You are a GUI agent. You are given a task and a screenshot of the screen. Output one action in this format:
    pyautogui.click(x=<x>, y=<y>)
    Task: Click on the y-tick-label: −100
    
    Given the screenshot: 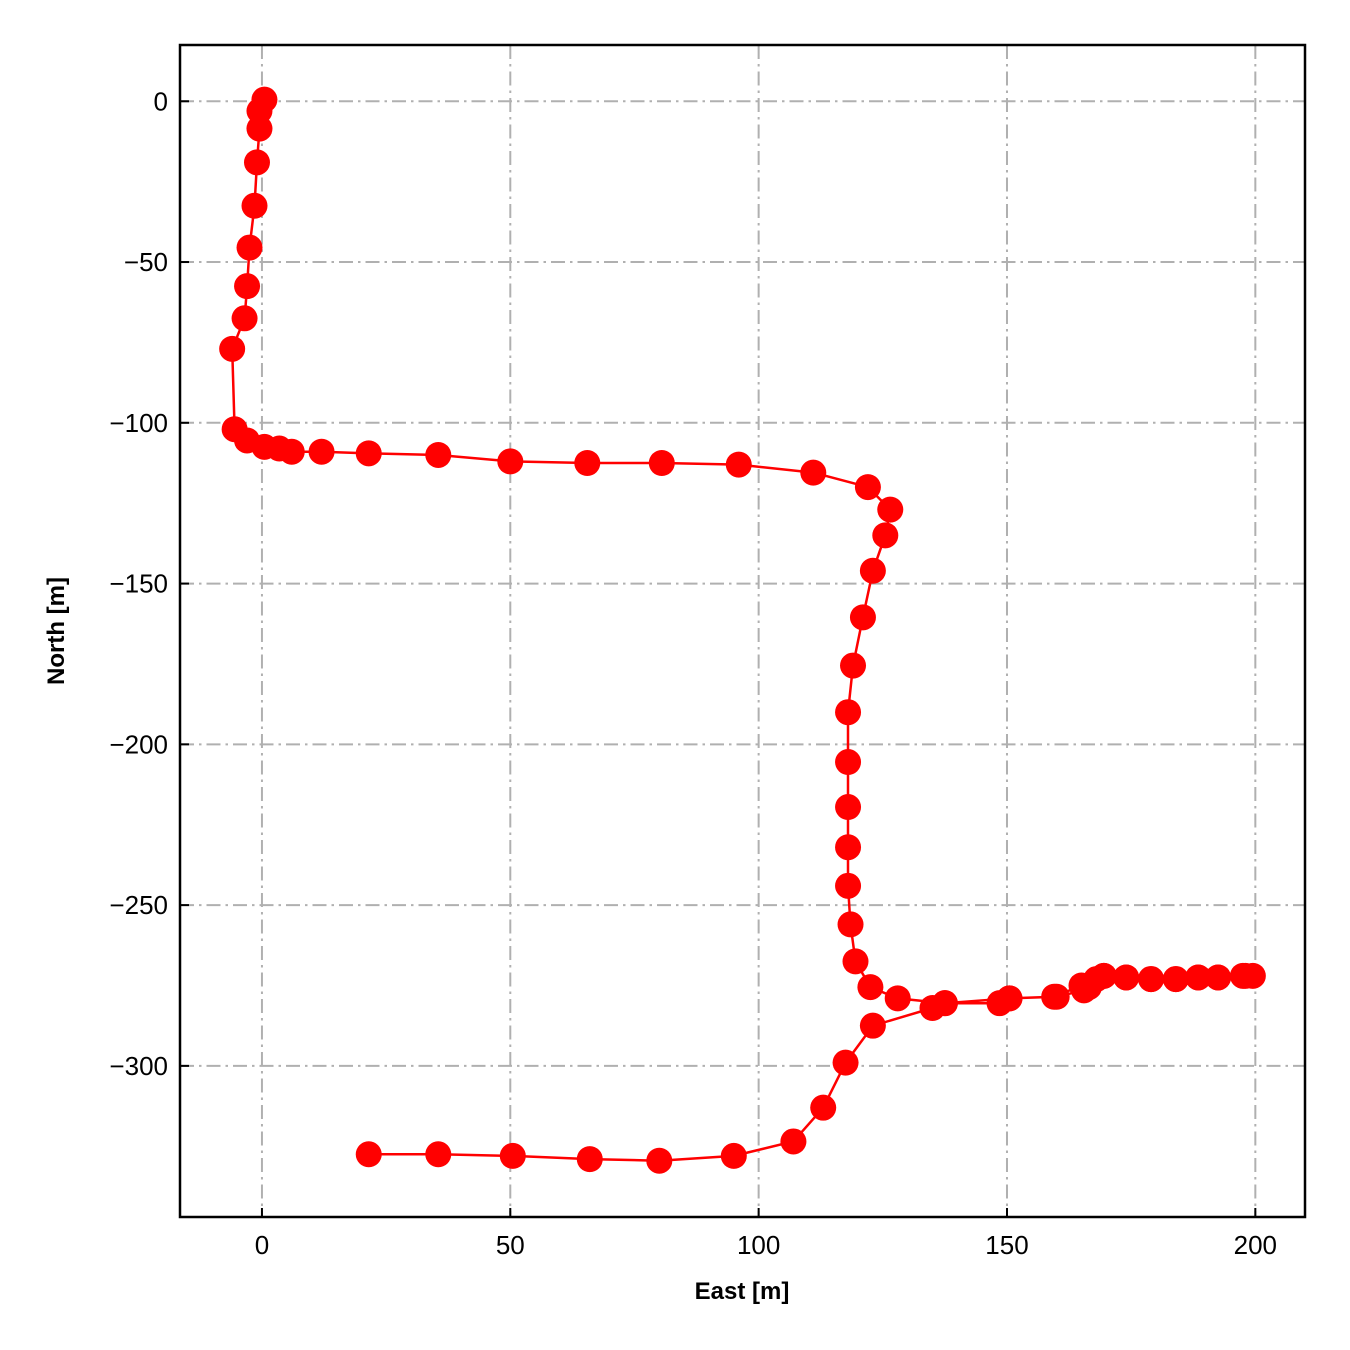 What is the action you would take?
    pyautogui.click(x=138, y=423)
    